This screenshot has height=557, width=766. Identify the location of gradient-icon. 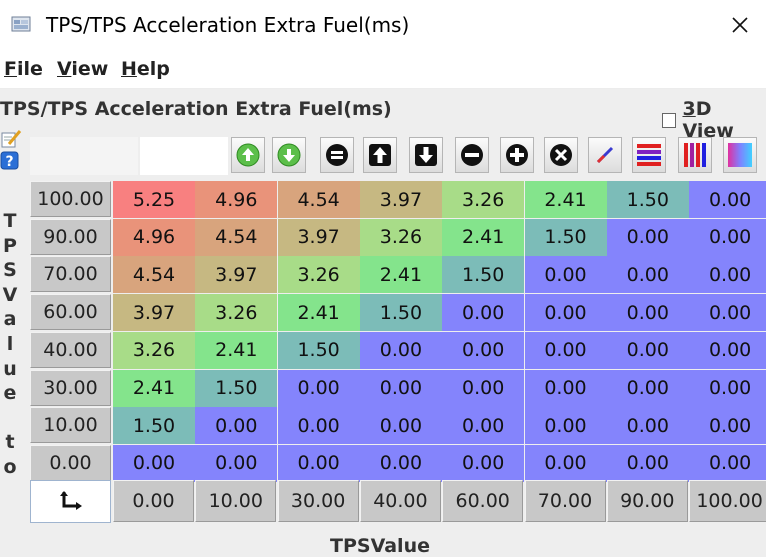
(740, 155).